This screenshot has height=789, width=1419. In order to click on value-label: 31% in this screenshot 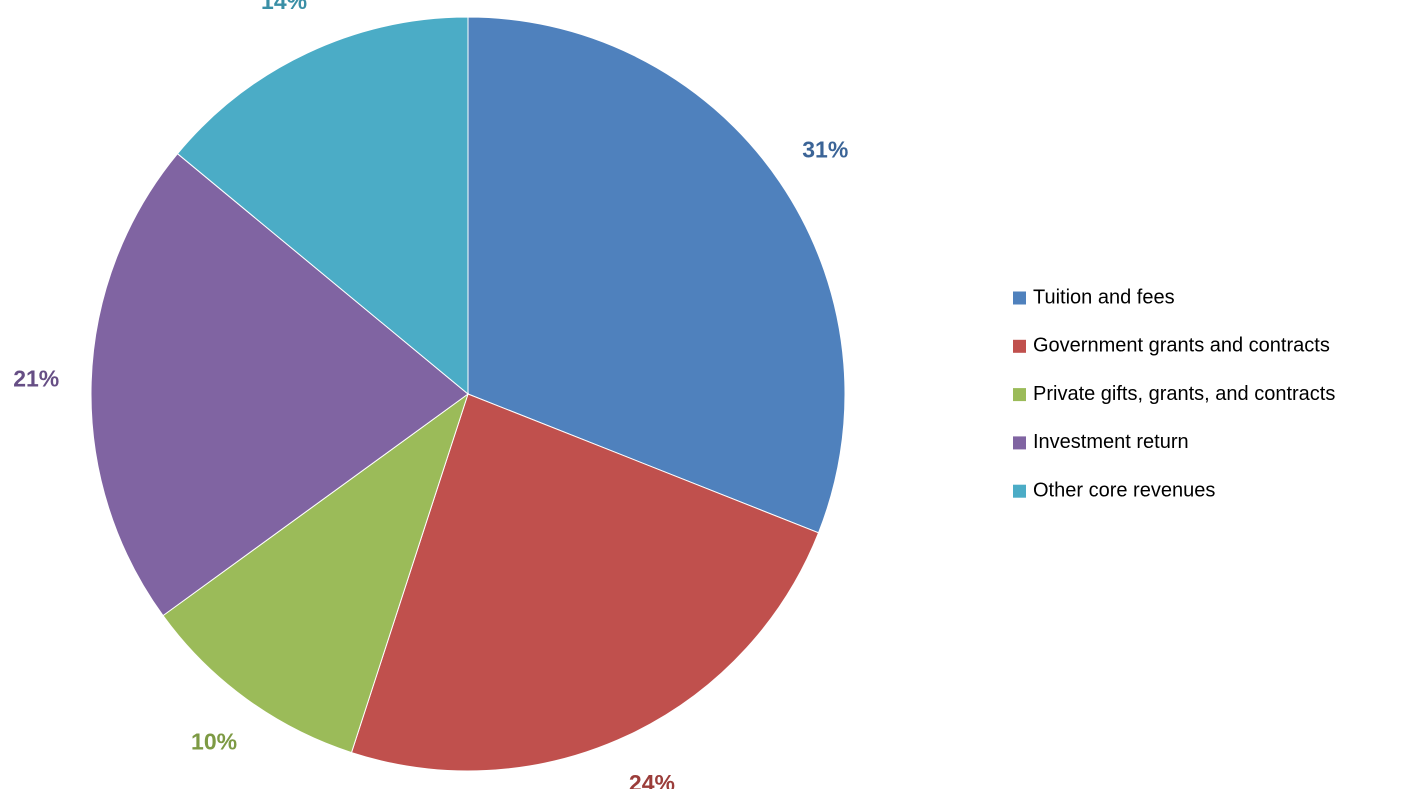, I will do `click(825, 149)`.